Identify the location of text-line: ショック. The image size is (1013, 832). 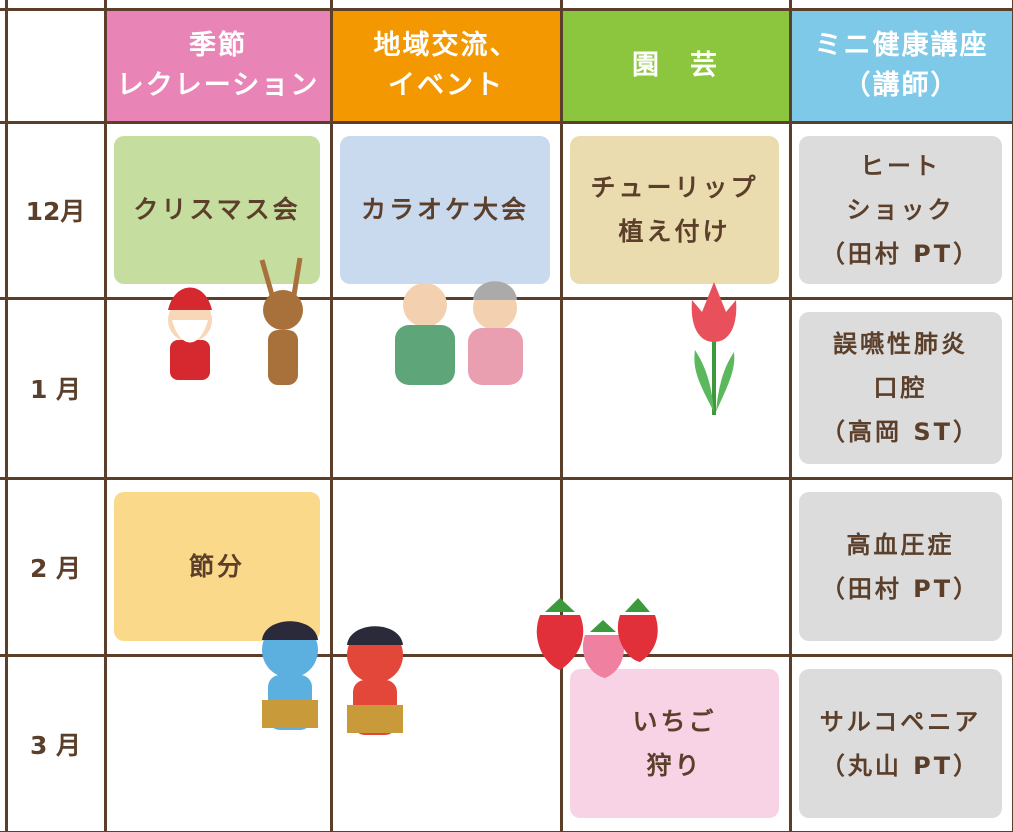
(900, 210).